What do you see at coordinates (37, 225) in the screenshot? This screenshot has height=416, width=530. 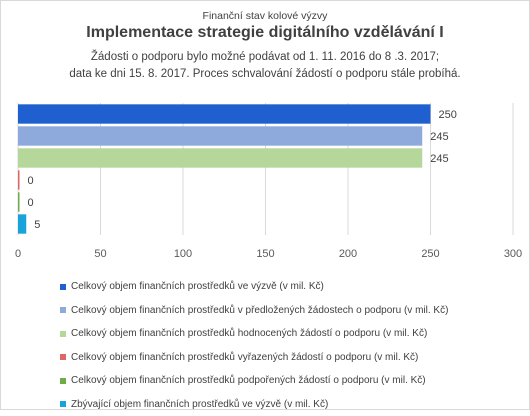 I see `bar-value-label: 5` at bounding box center [37, 225].